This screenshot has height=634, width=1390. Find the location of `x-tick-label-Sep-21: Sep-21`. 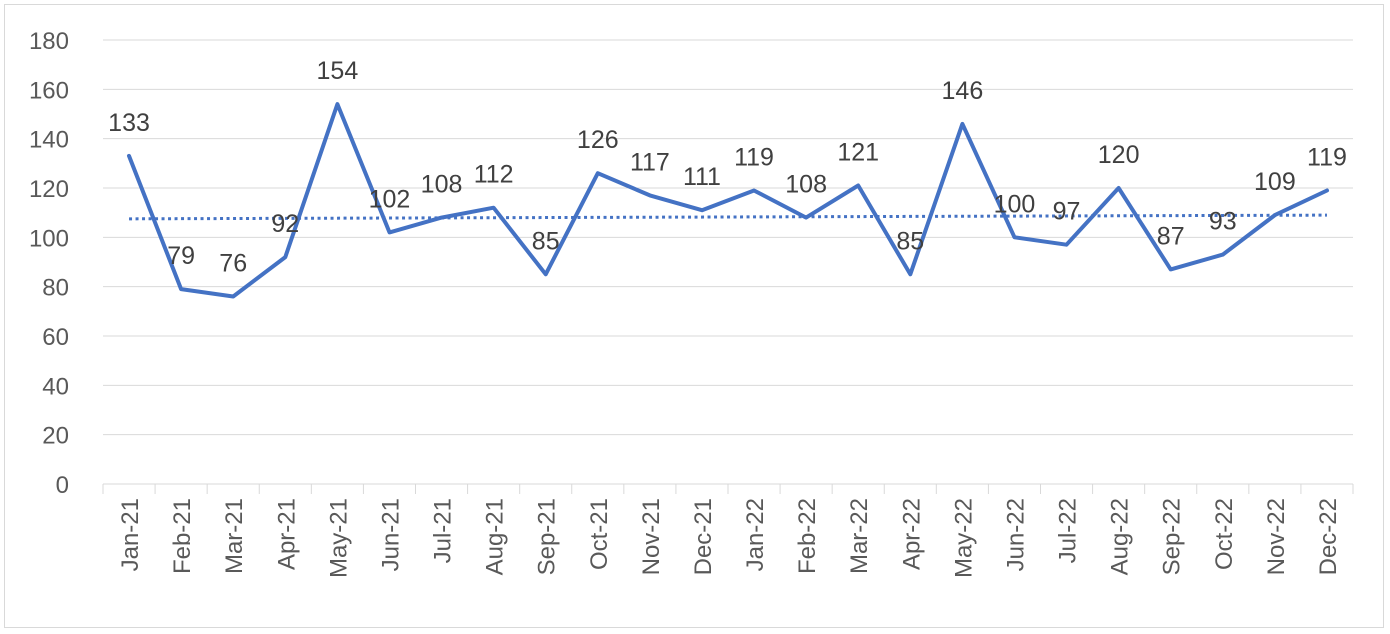

x-tick-label-Sep-21: Sep-21 is located at coordinates (547, 536).